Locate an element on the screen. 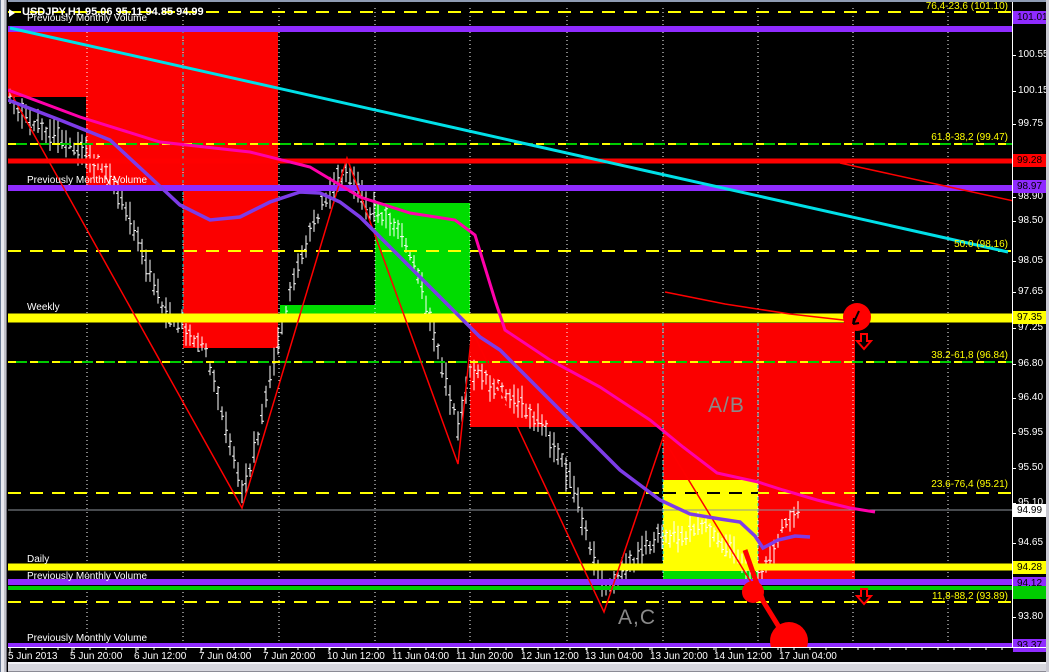  price-axis-label: 99.75 is located at coordinates (1031, 123).